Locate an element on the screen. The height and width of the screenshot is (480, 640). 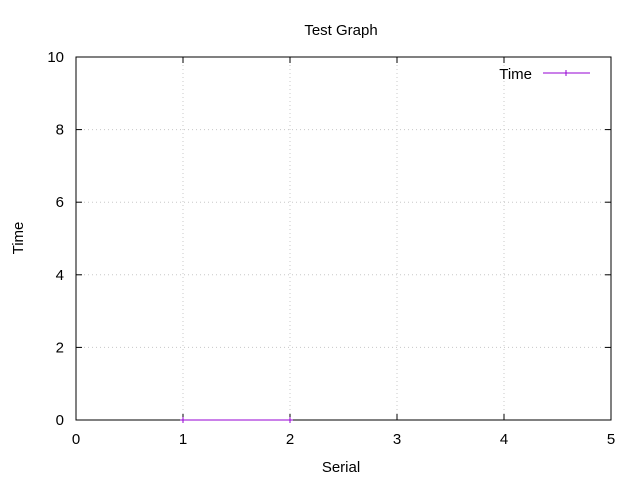
y-tick-labels: 0 2 4 6 8 10 is located at coordinates (55, 239).